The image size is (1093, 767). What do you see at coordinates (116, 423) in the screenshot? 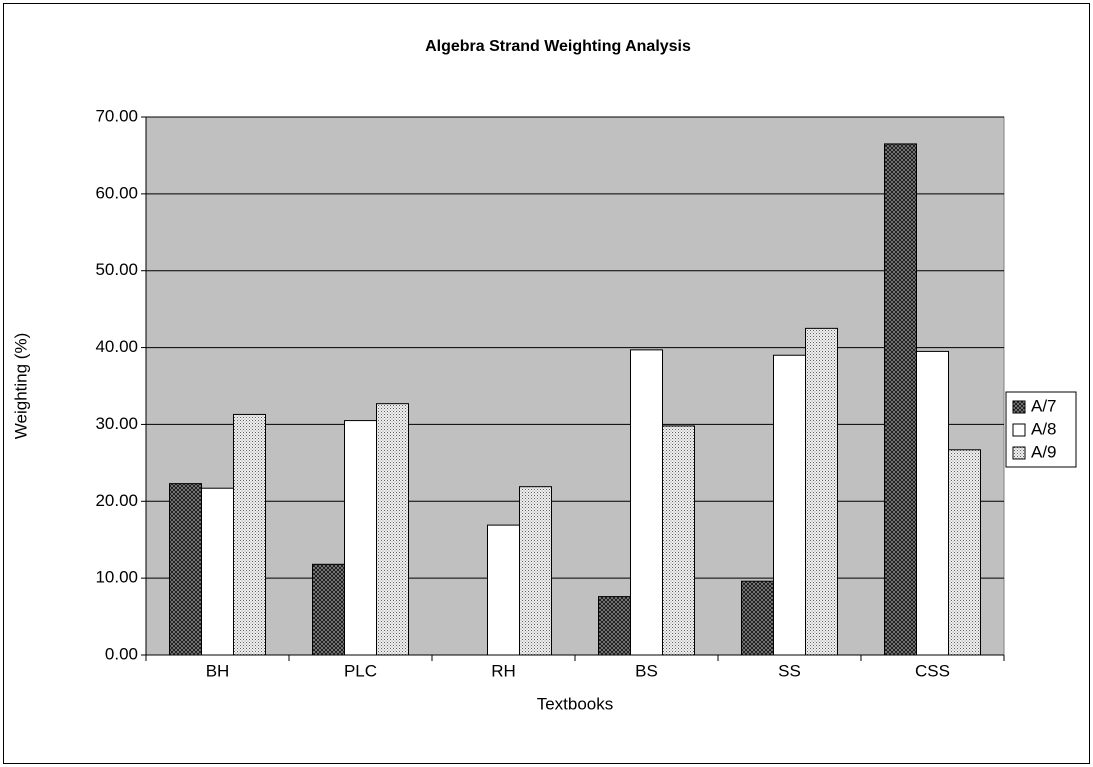
I see `y-tick-label: 30.00` at bounding box center [116, 423].